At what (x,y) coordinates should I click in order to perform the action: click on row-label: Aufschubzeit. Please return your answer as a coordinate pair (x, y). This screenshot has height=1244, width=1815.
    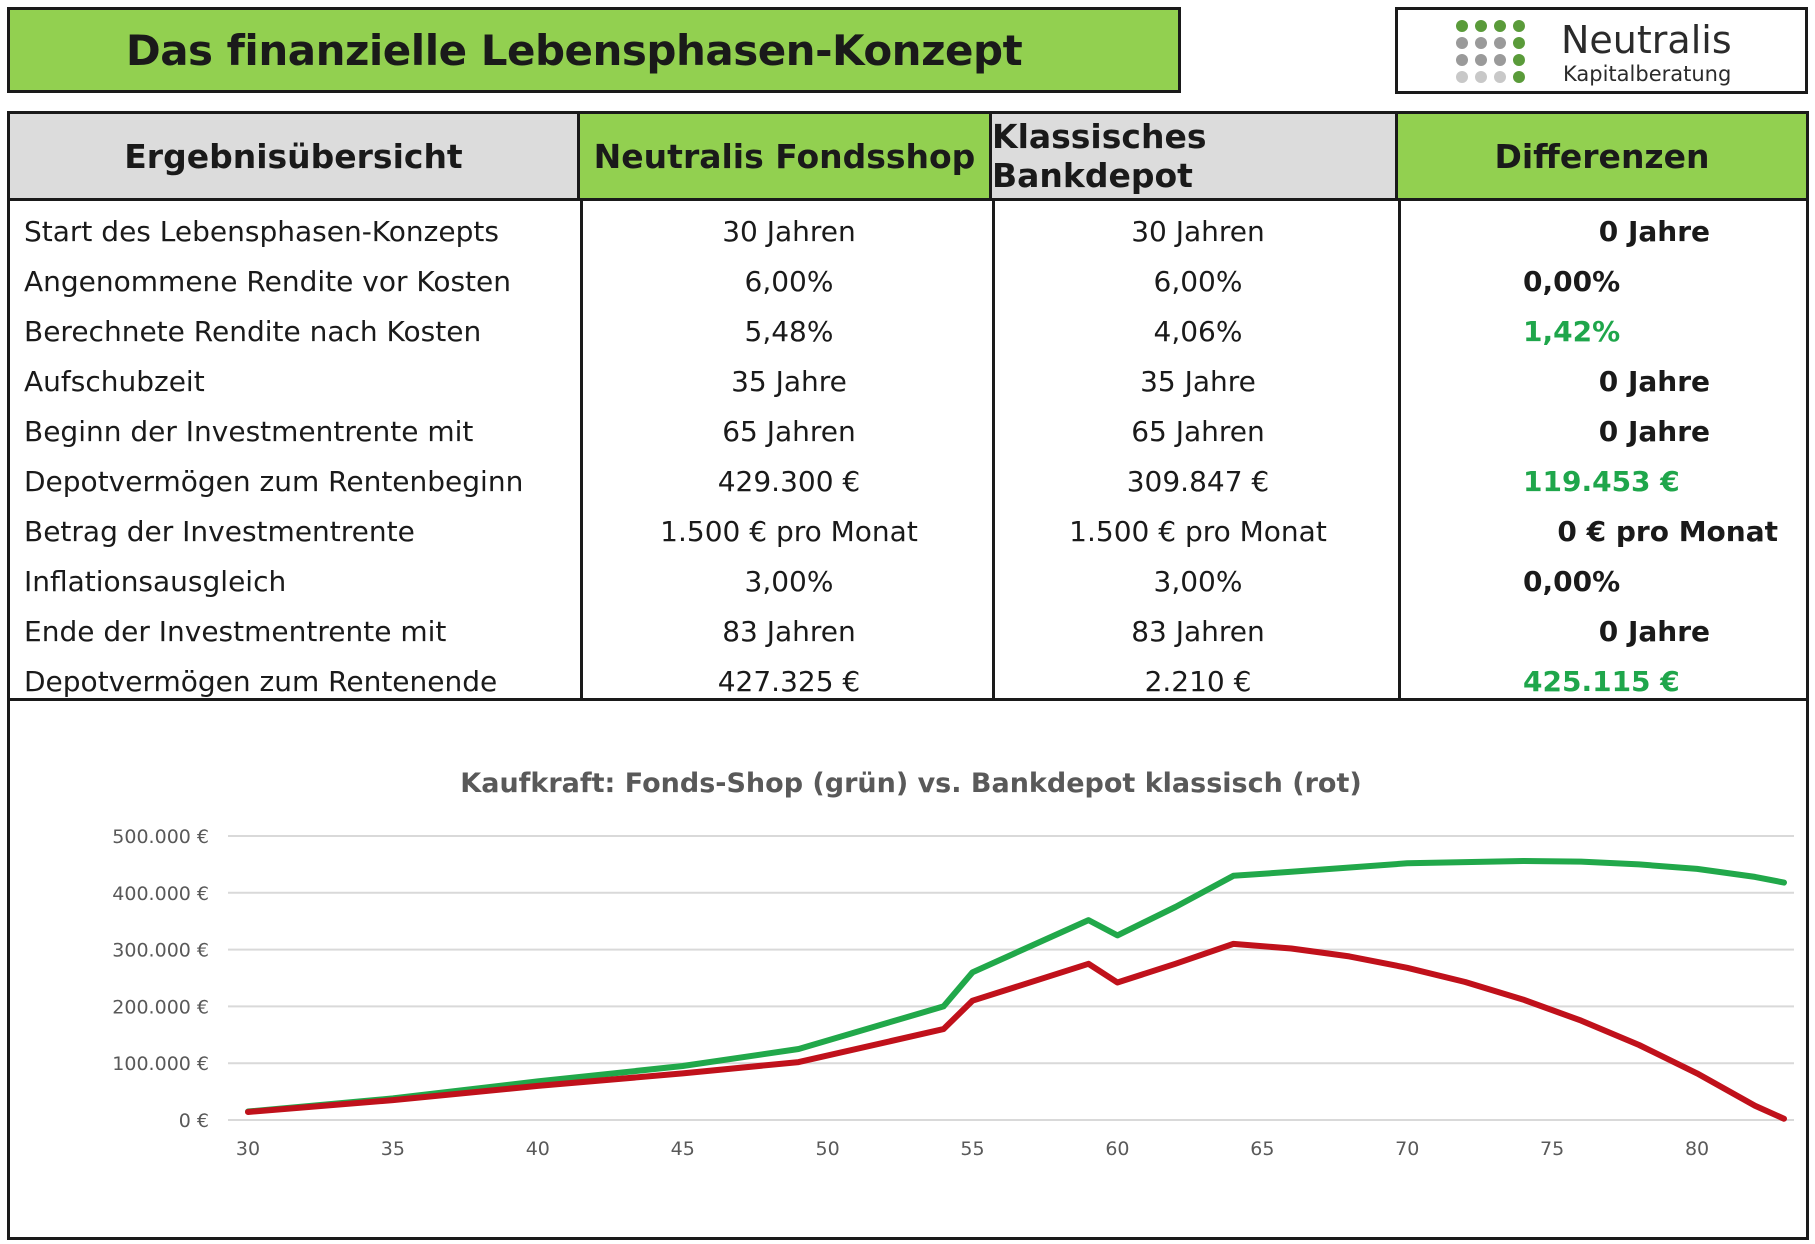
    Looking at the image, I should click on (114, 381).